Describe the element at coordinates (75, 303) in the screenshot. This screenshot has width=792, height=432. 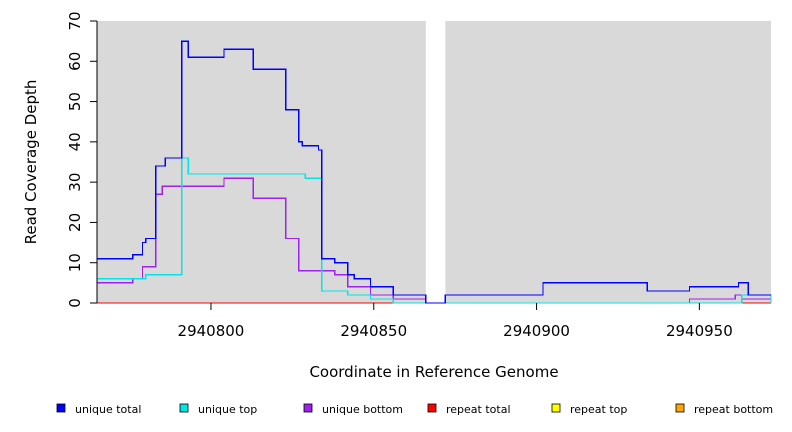
I see `y-tick-label: 0` at that location.